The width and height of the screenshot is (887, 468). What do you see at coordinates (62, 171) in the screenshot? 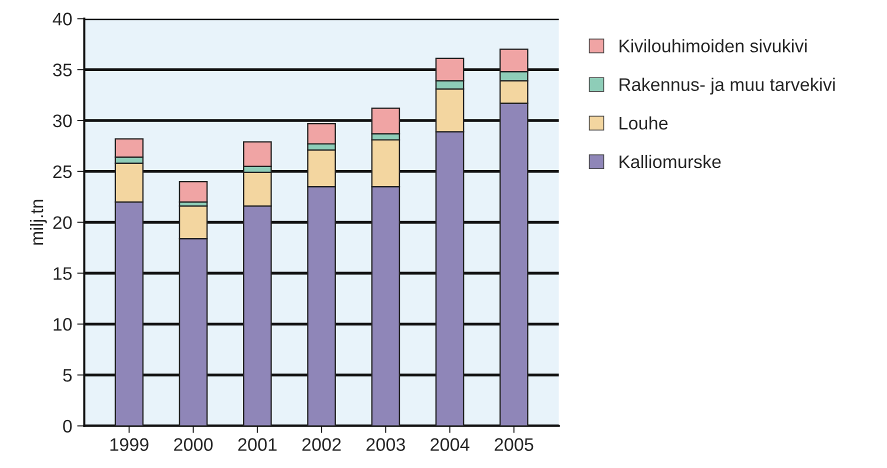
I see `y-tick-label: 25` at bounding box center [62, 171].